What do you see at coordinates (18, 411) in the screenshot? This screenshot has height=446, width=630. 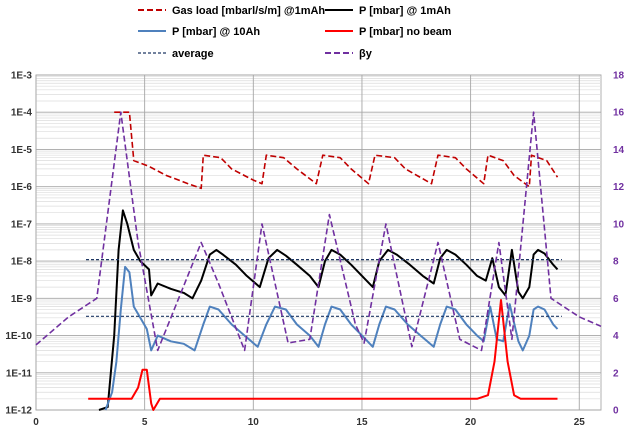 I see `y-left-tick-label: 1E-12` at bounding box center [18, 411].